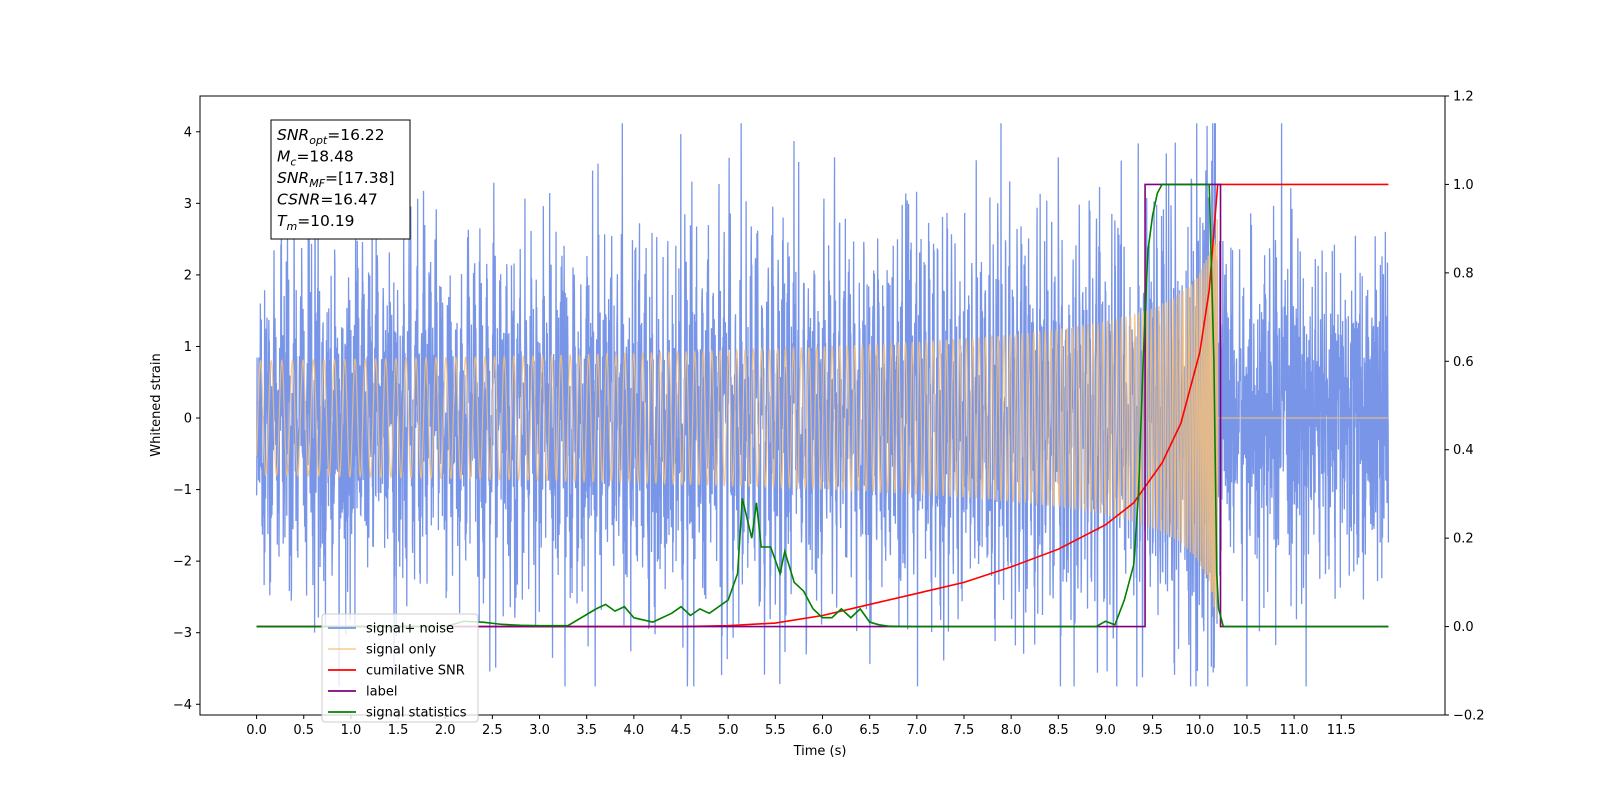 Image resolution: width=1600 pixels, height=800 pixels. What do you see at coordinates (1465, 407) in the screenshot?
I see `y-axis-right-ticks: 1.2 1.0 0.8 0.6 0.4 0.2 0.0 −0.2` at bounding box center [1465, 407].